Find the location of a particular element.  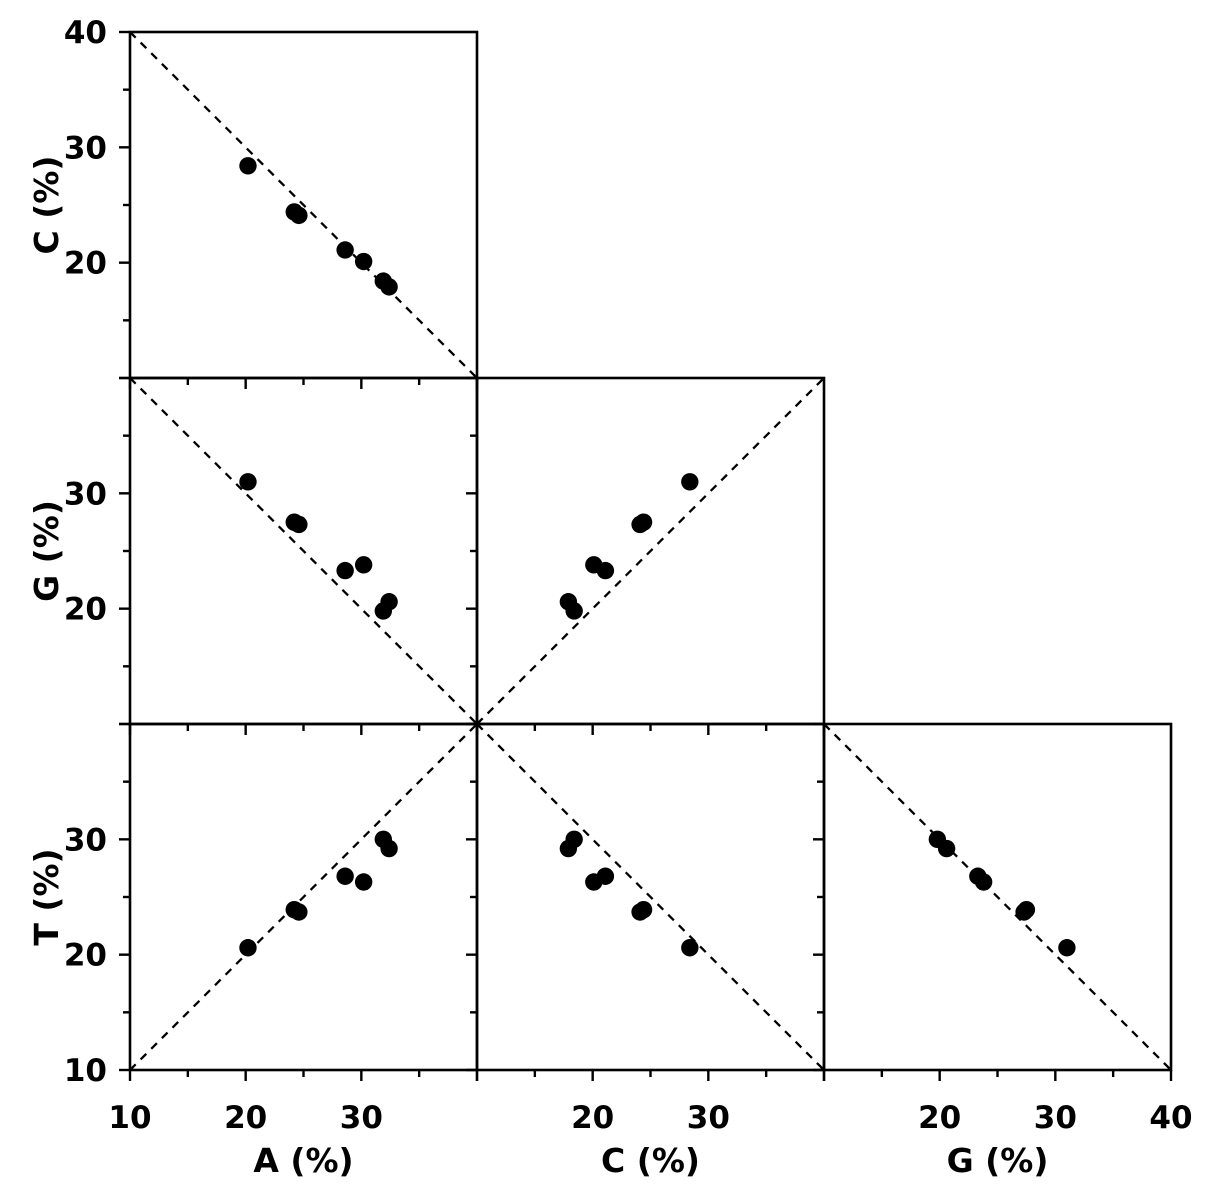

panel-C-vs-A is located at coordinates (299, 209).